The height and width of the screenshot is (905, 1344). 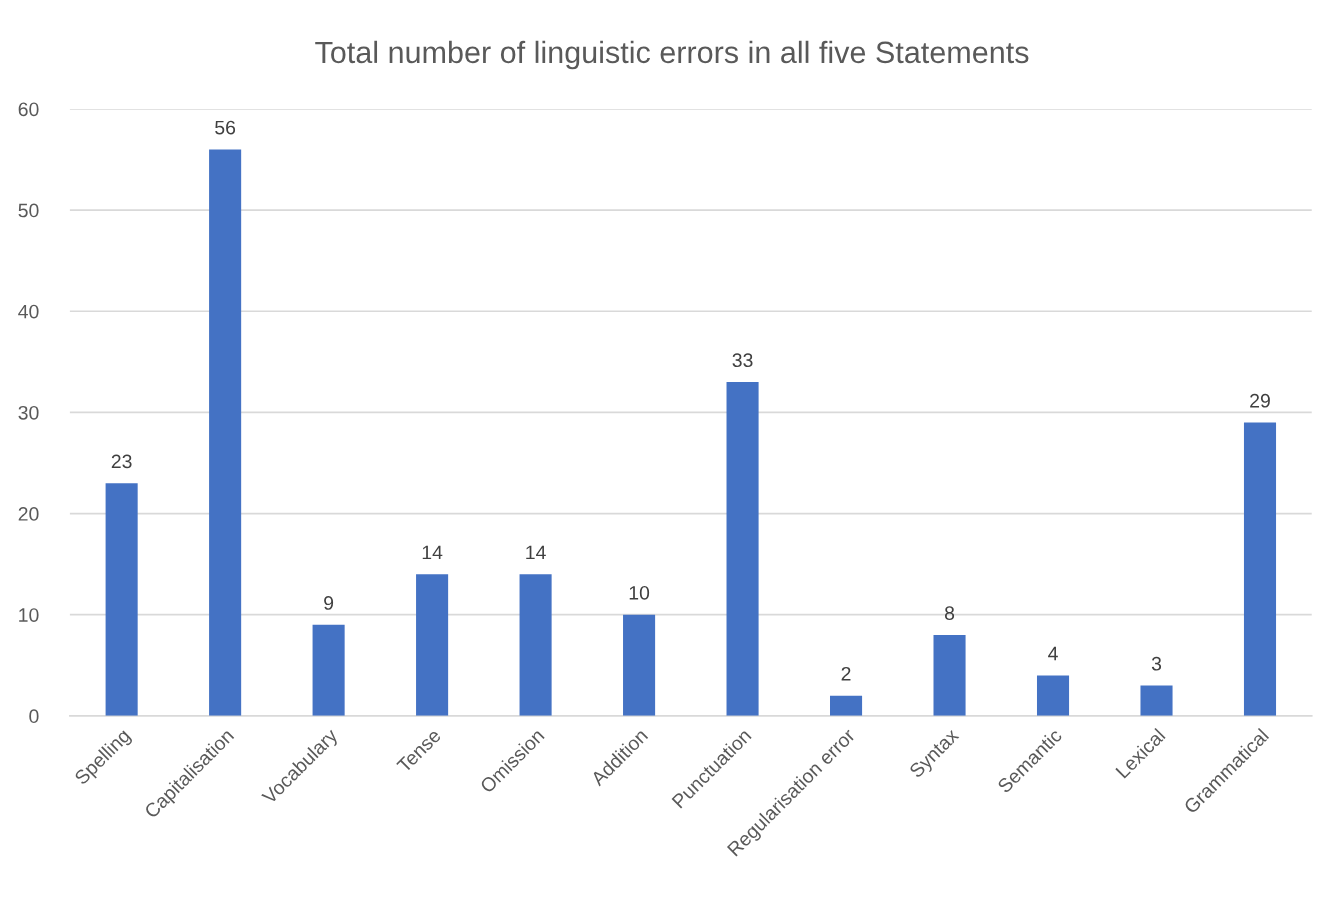 What do you see at coordinates (225, 127) in the screenshot?
I see `data-label: 56` at bounding box center [225, 127].